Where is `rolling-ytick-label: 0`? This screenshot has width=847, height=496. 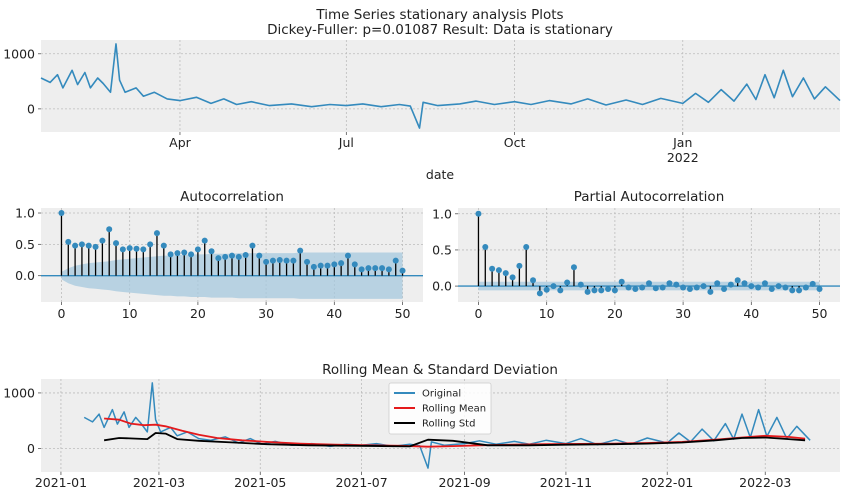 rolling-ytick-label: 0 is located at coordinates (31, 448).